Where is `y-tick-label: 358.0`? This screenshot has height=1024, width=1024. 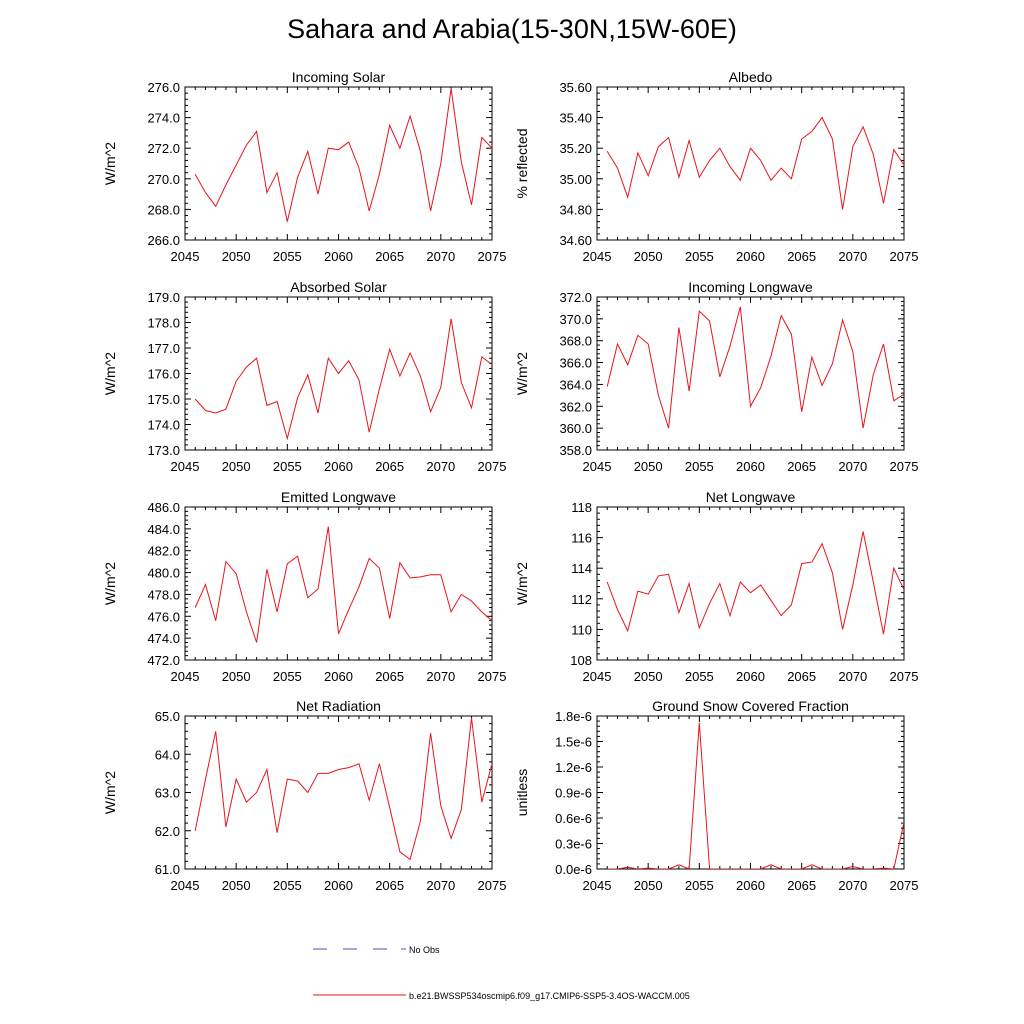 y-tick-label: 358.0 is located at coordinates (575, 450).